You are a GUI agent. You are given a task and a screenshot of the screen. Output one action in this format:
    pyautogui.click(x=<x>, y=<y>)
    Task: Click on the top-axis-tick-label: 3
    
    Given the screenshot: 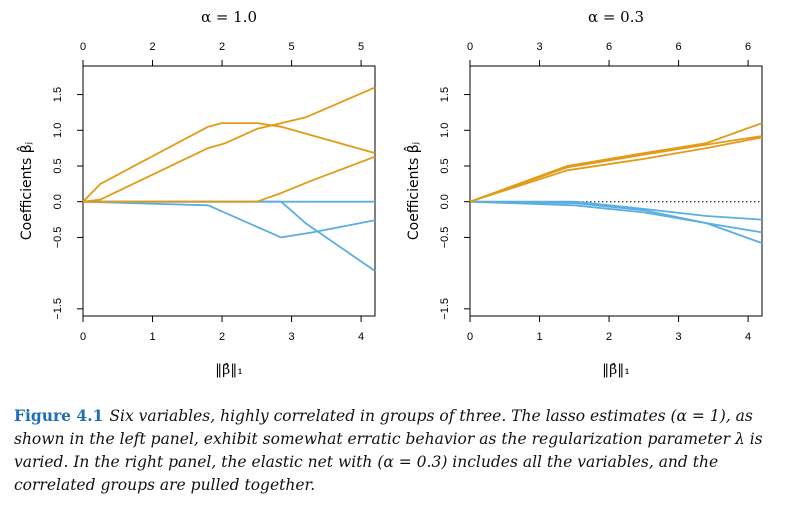 What is the action you would take?
    pyautogui.click(x=539, y=47)
    